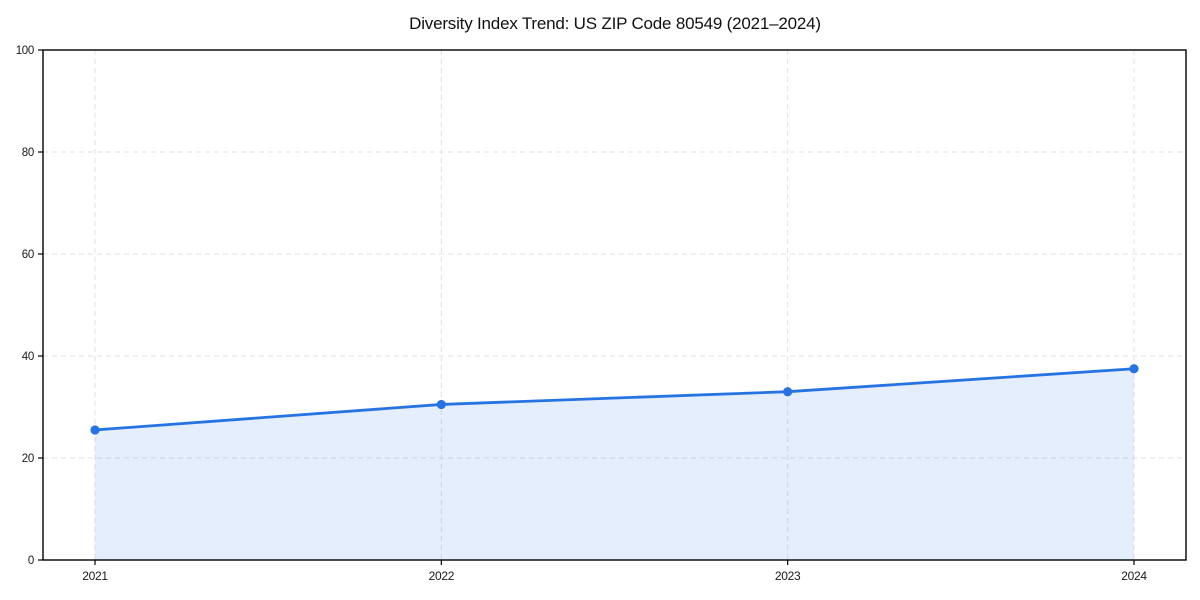  Describe the element at coordinates (614, 399) in the screenshot. I see `trend-line` at that location.